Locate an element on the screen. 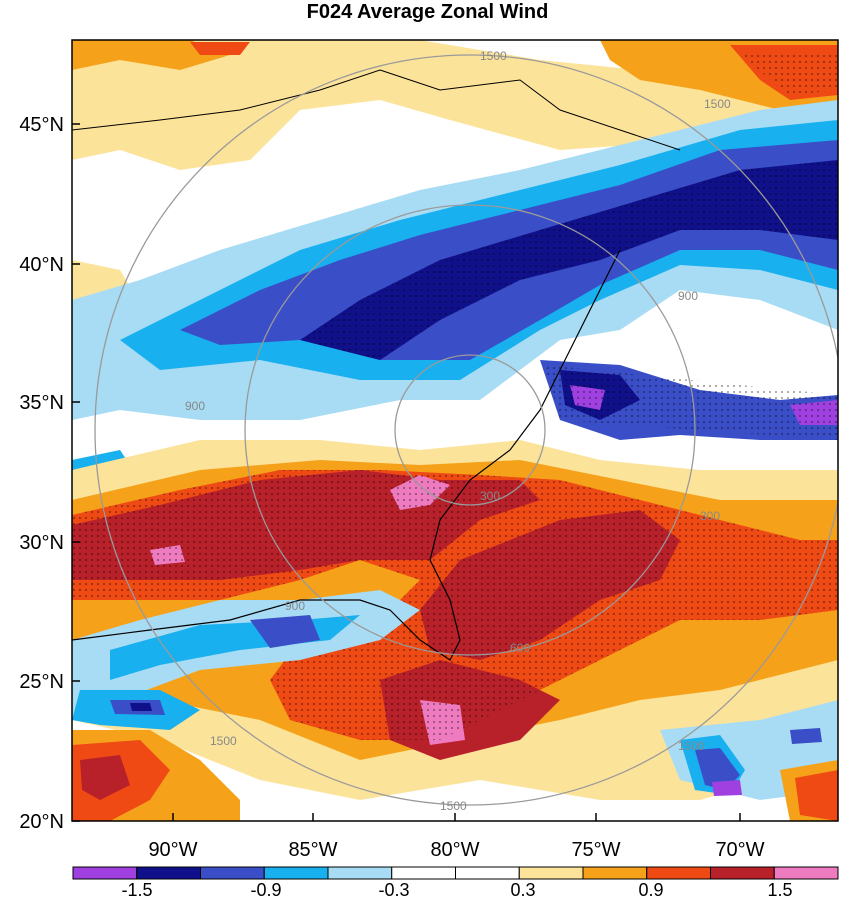 The width and height of the screenshot is (855, 900). lat-label-30: 30°N is located at coordinates (41, 543).